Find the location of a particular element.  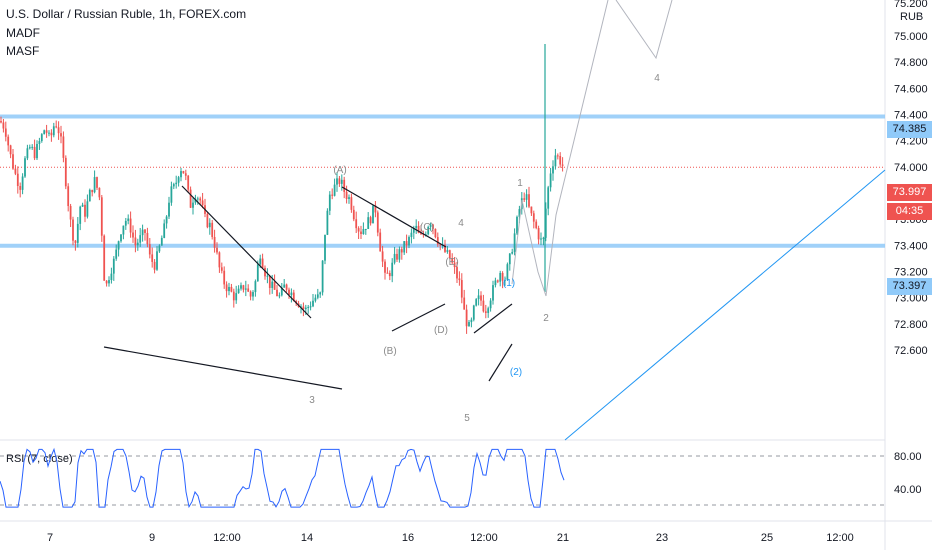

triangle-b-lower is located at coordinates (418, 317).